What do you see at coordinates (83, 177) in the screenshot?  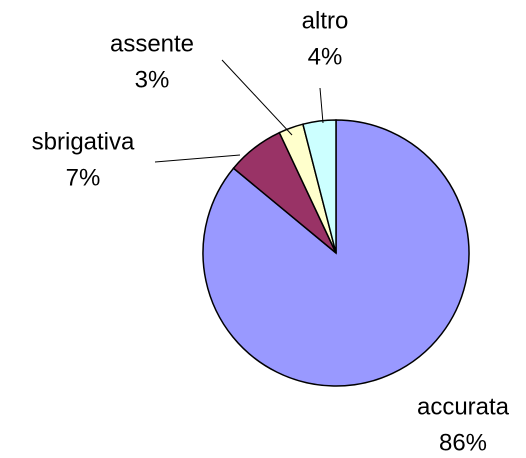 I see `slice-value-label: 7%` at bounding box center [83, 177].